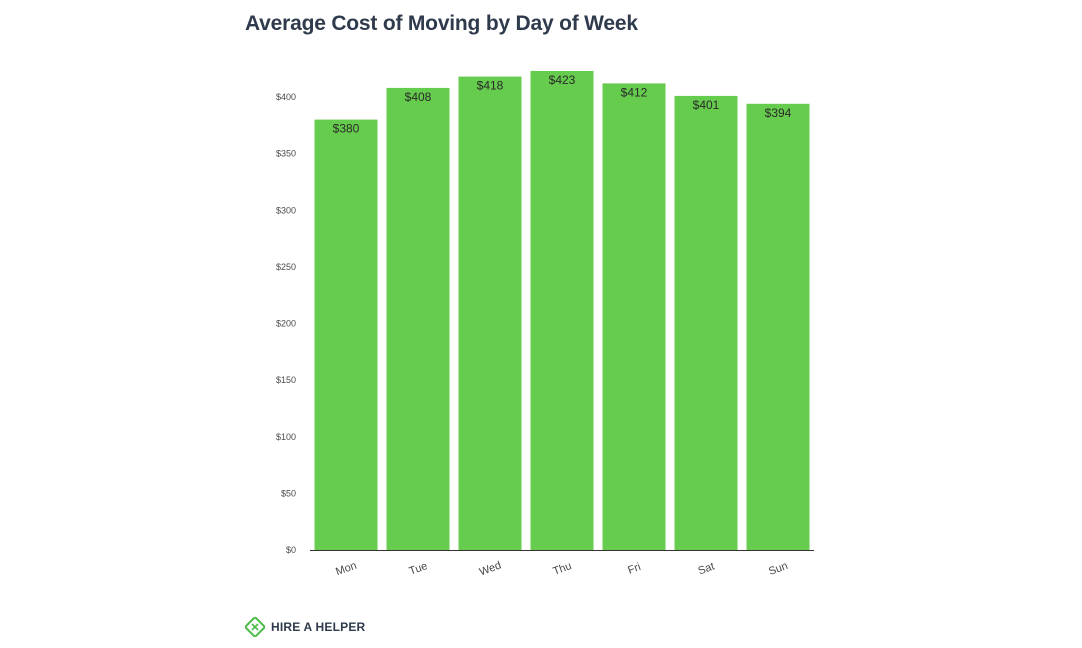 The width and height of the screenshot is (1082, 648). What do you see at coordinates (286, 154) in the screenshot?
I see `y-tick-label: $350` at bounding box center [286, 154].